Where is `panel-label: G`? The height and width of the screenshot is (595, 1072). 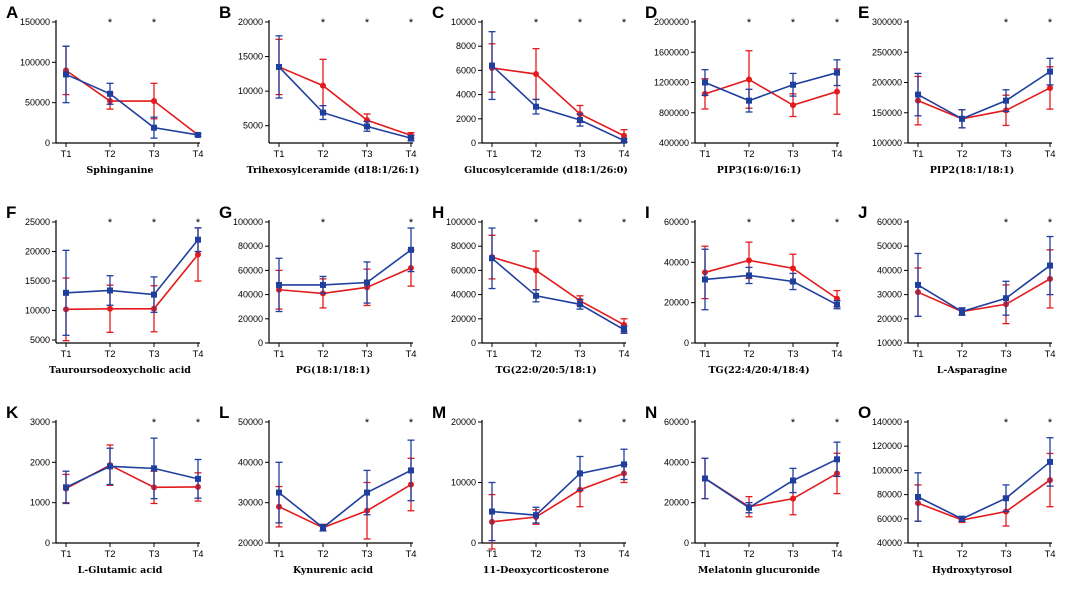 panel-label: G is located at coordinates (225, 212).